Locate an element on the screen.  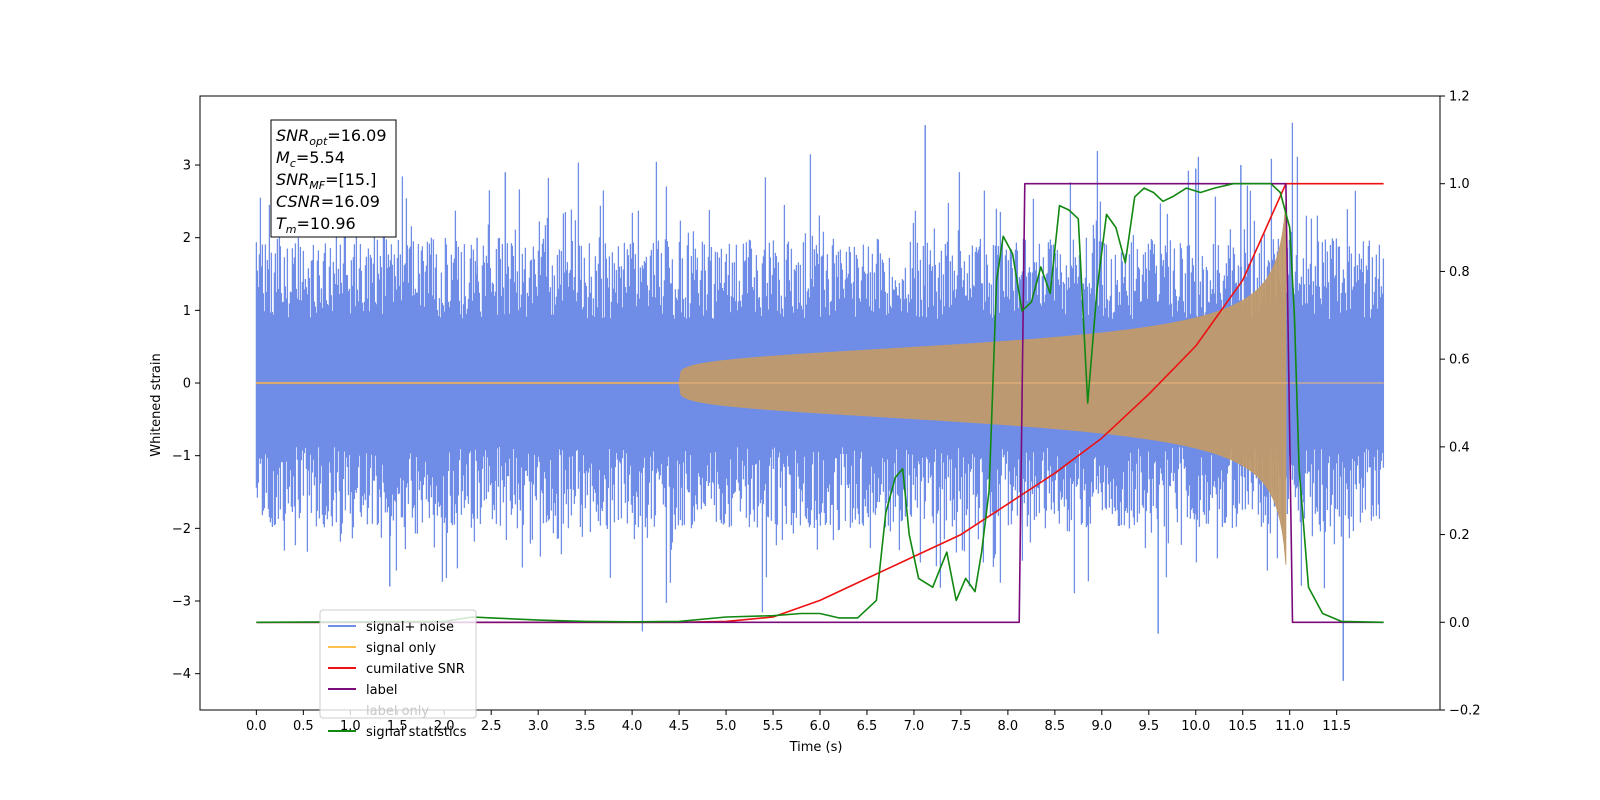
annotation-line: Tm=10.96 is located at coordinates (316, 225).